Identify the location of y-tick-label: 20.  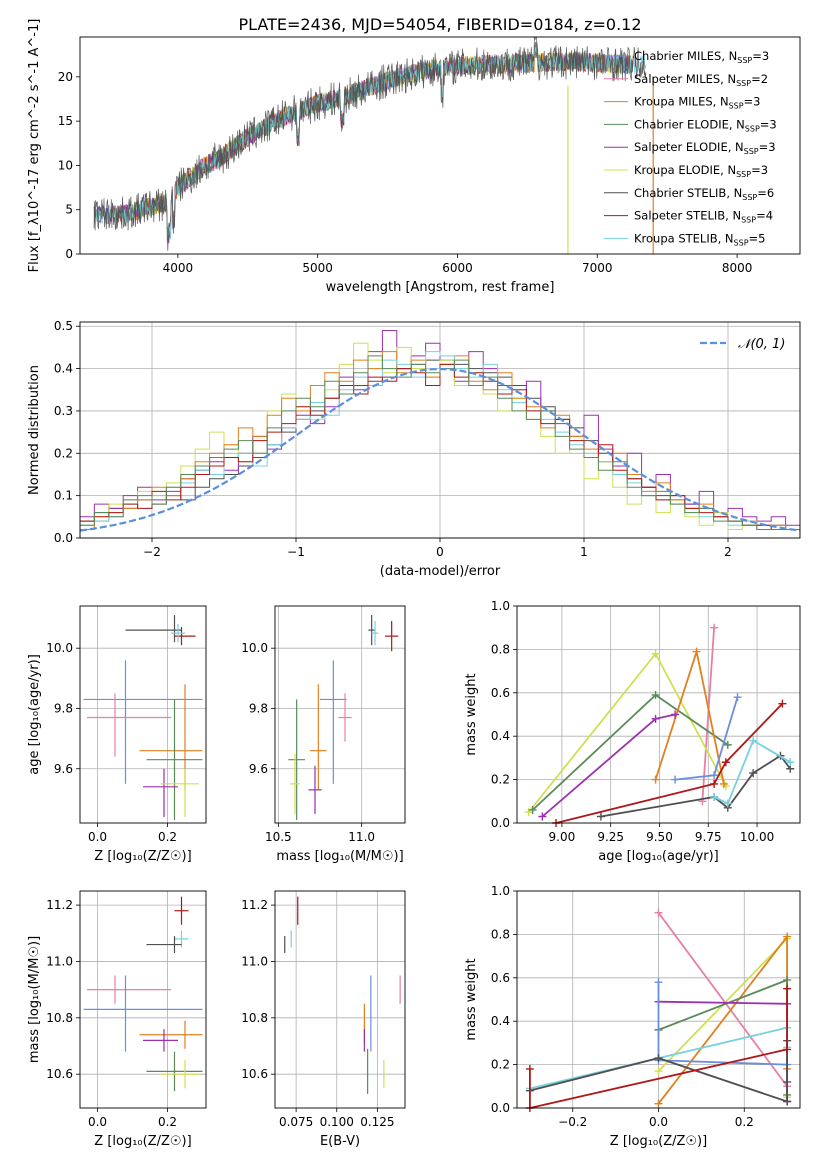
(65, 77).